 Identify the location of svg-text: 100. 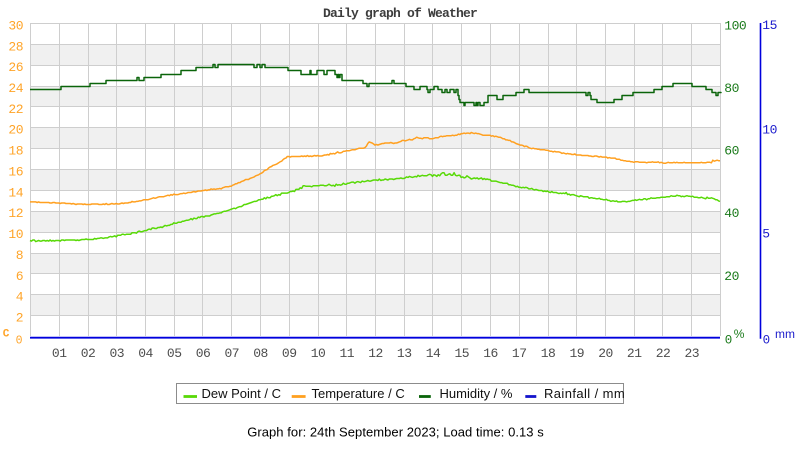
(735, 25).